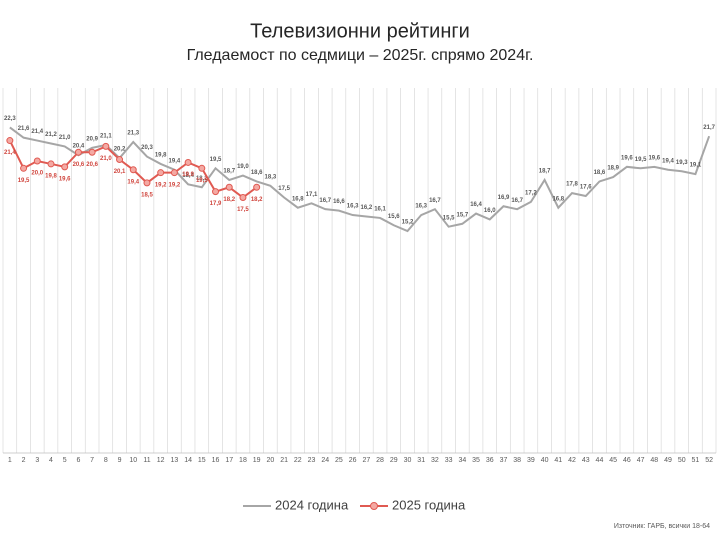 This screenshot has height=540, width=720. Describe the element at coordinates (243, 460) in the screenshot. I see `x-tick-label: 18` at that location.